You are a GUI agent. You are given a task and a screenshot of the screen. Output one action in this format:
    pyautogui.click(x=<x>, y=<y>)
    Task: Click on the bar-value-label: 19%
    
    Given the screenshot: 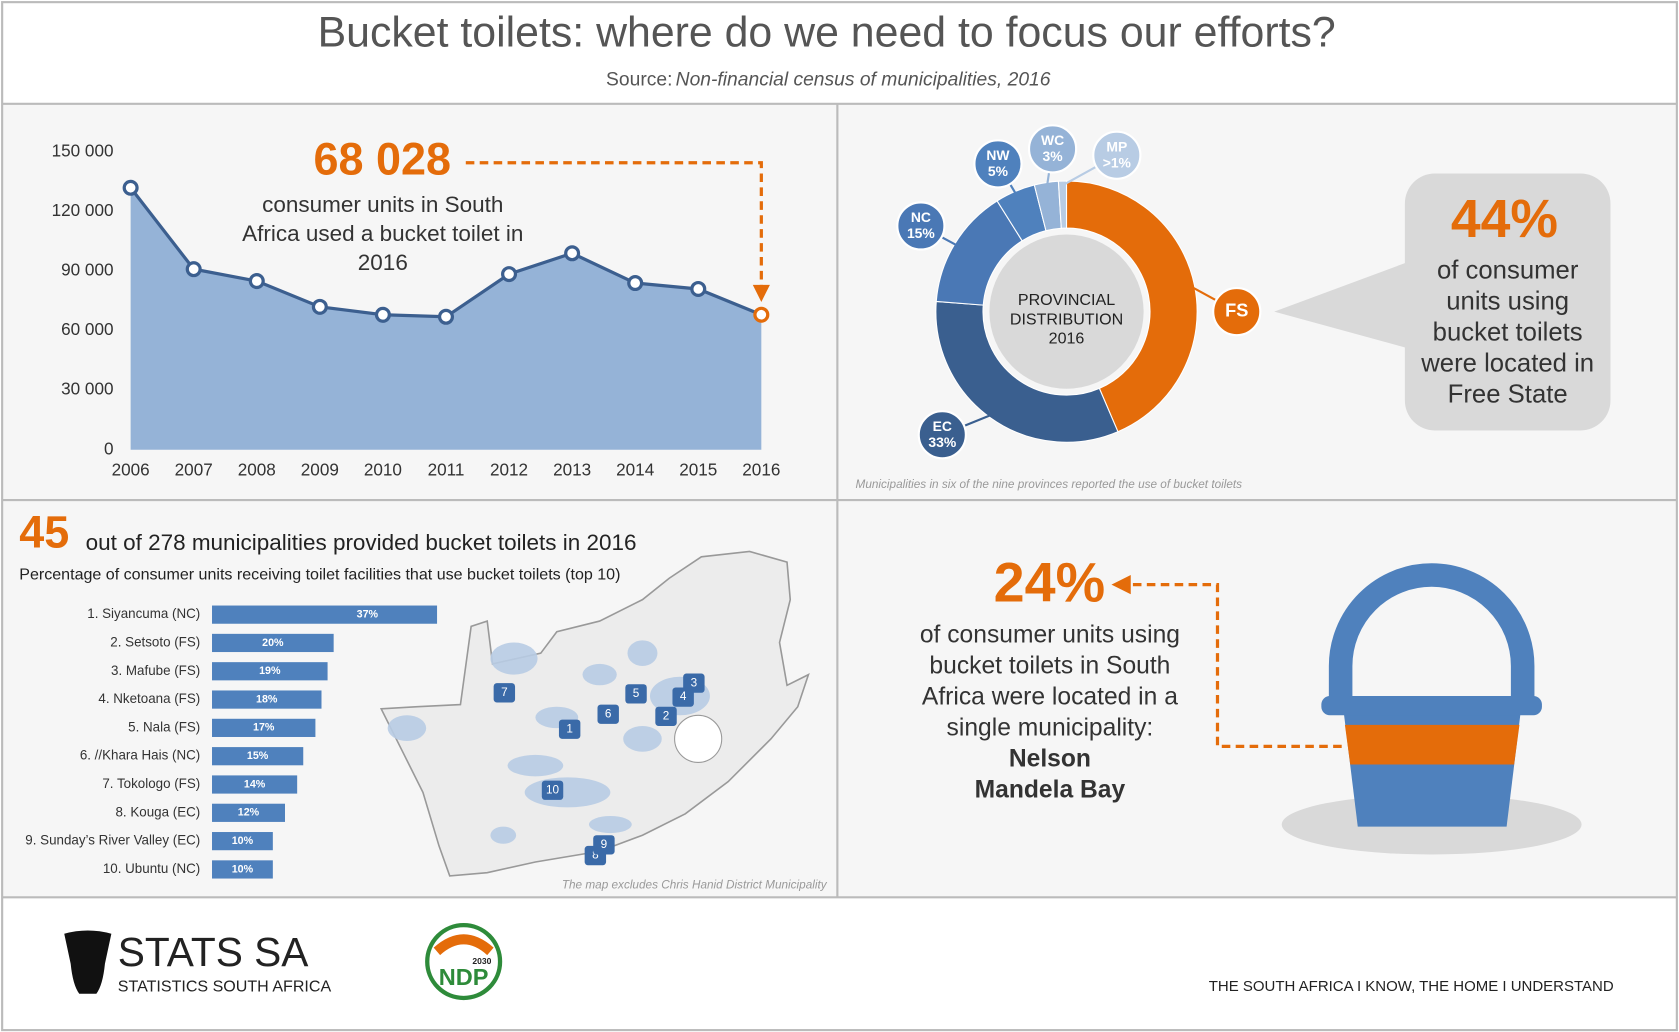 What is the action you would take?
    pyautogui.click(x=270, y=671)
    